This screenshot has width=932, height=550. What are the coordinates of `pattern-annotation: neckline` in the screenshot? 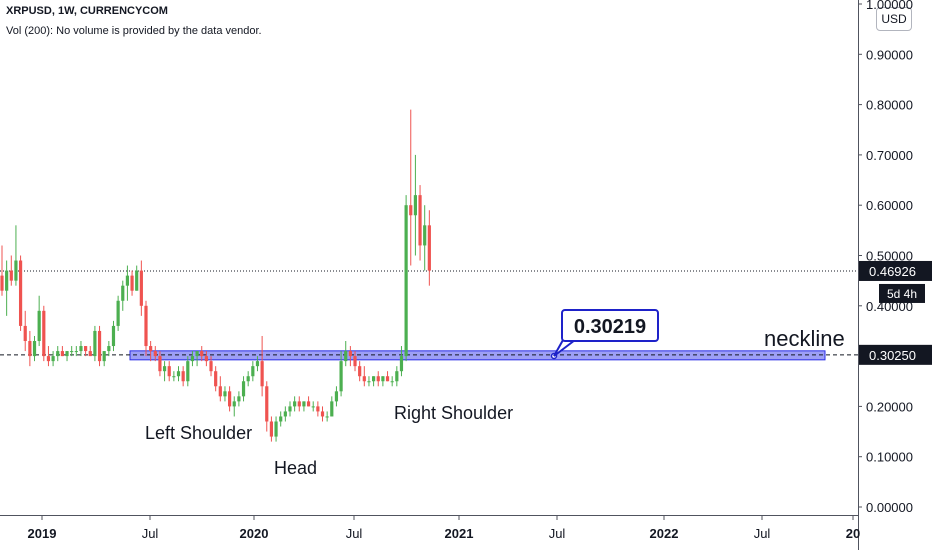 It's located at (804, 338).